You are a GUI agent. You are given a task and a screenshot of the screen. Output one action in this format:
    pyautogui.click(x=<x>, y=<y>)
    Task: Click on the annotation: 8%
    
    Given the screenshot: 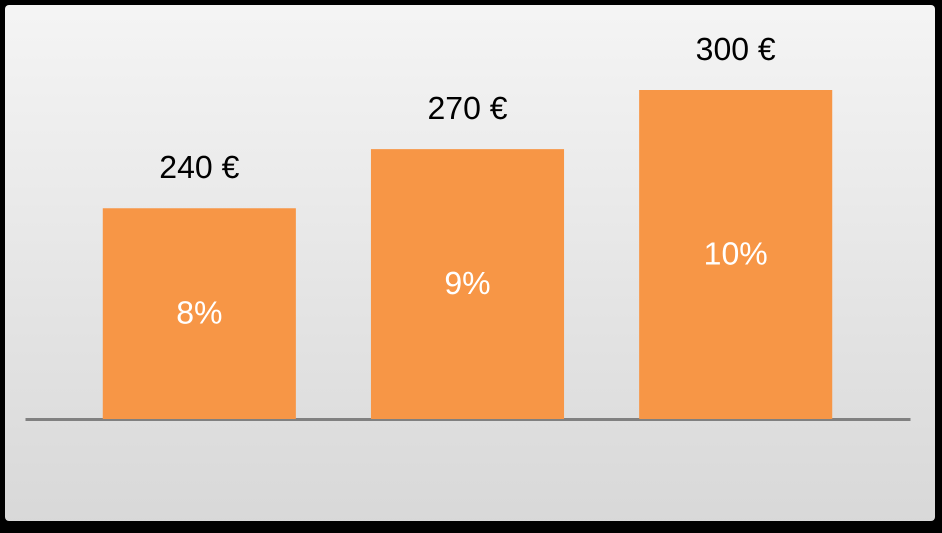 What is the action you would take?
    pyautogui.click(x=199, y=312)
    